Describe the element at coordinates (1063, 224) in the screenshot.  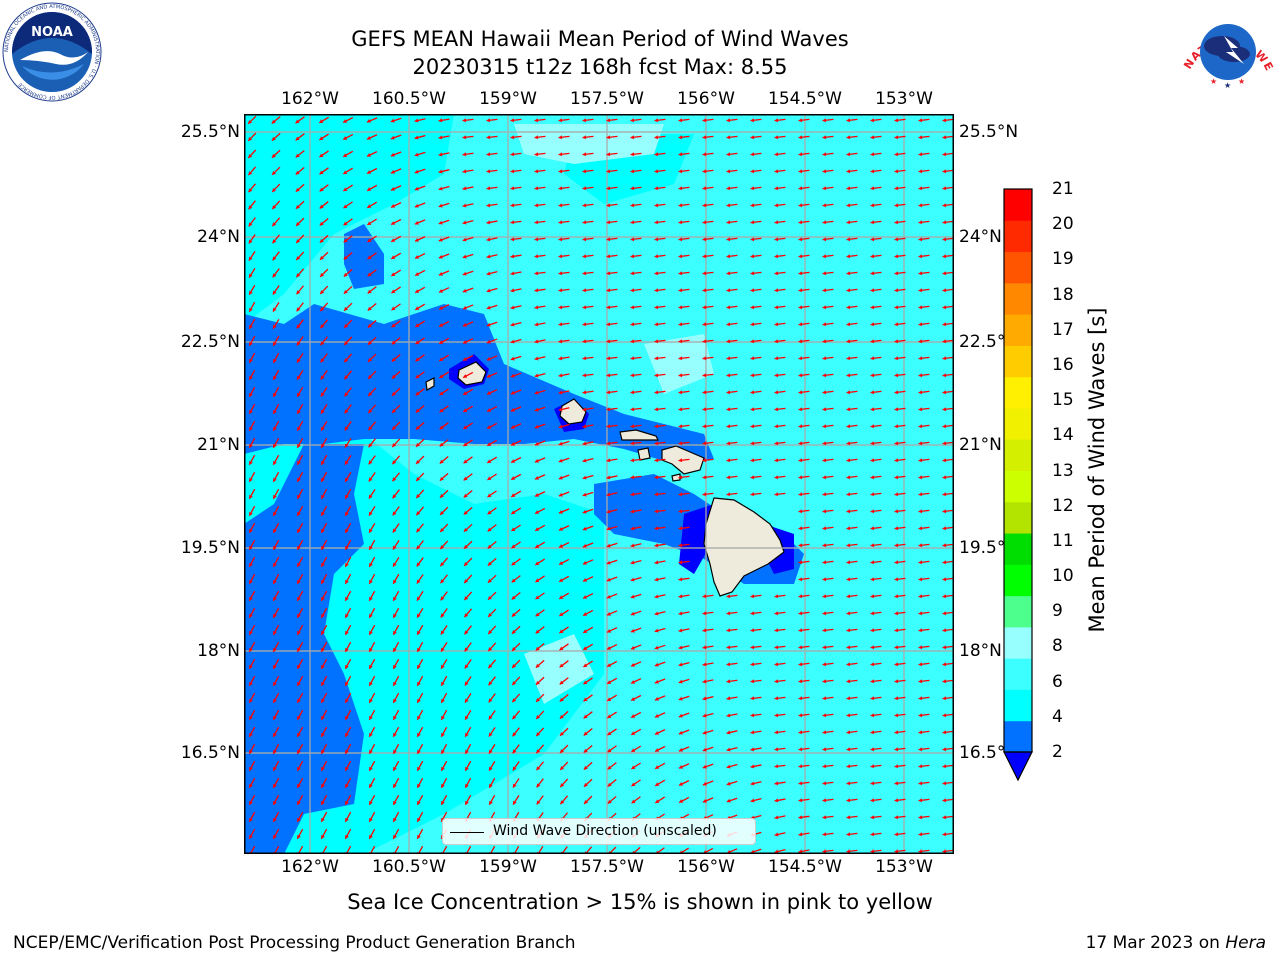
I see `colorbar-tick-label: 20` at that location.